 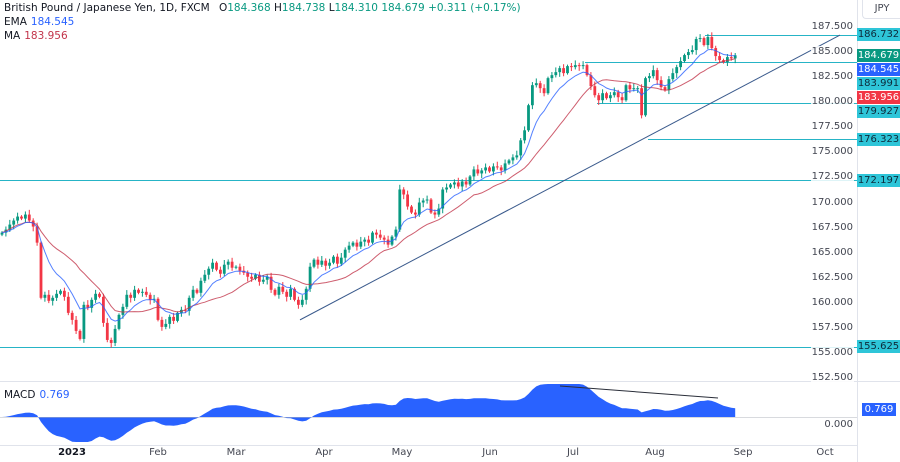 I want to click on macd-legend: MACD 0.769, so click(x=37, y=395).